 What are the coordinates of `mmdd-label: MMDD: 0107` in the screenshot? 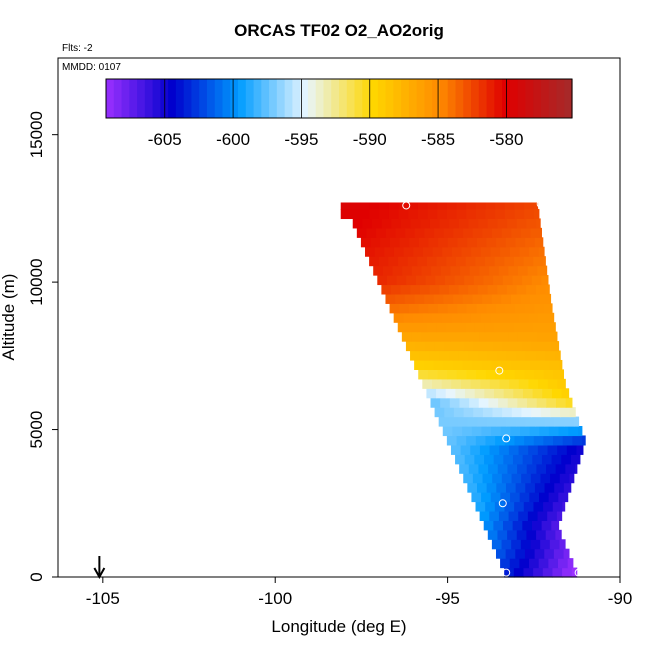 It's located at (91, 67).